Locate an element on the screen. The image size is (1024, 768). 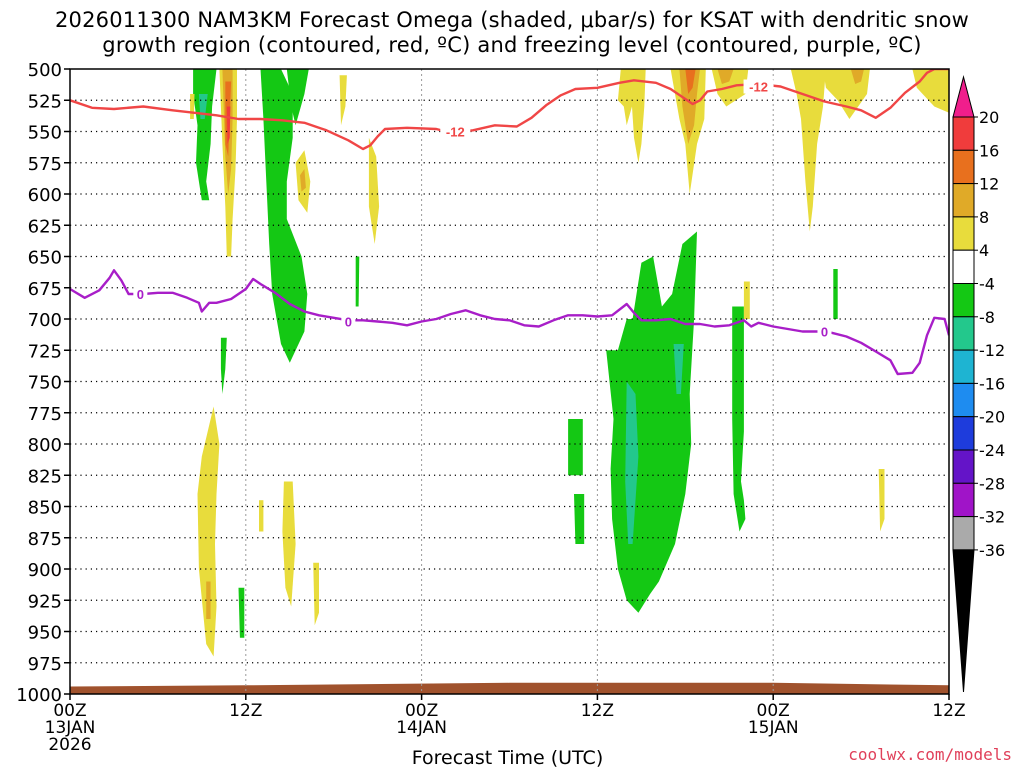
y-tick-label-975: 975 is located at coordinates (45, 664).